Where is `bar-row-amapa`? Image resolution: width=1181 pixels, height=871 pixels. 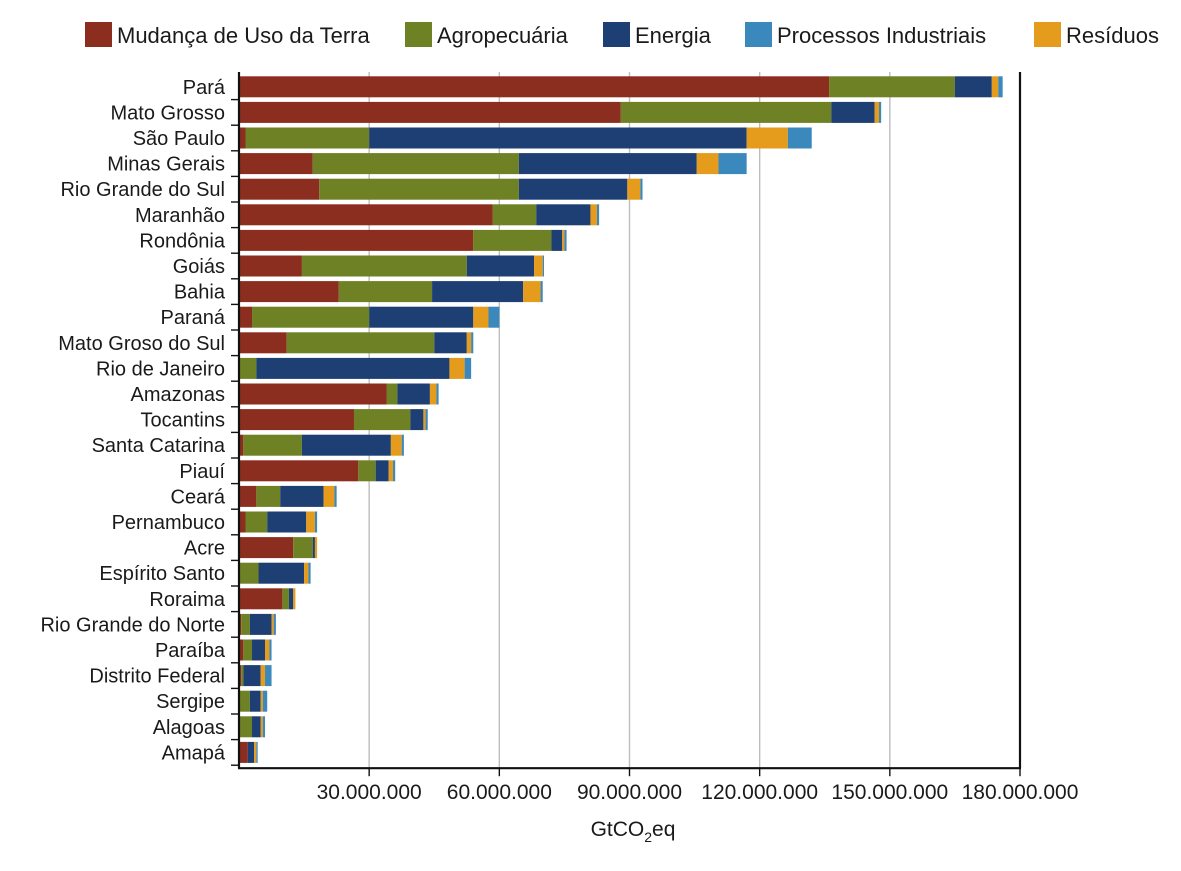
bar-row-amapa is located at coordinates (248, 752).